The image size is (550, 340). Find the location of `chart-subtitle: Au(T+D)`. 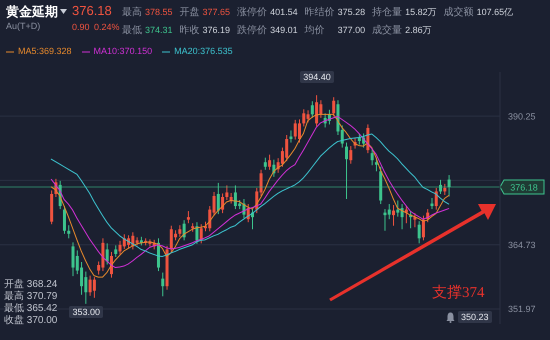

chart-subtitle: Au(T+D) is located at coordinates (23, 26).